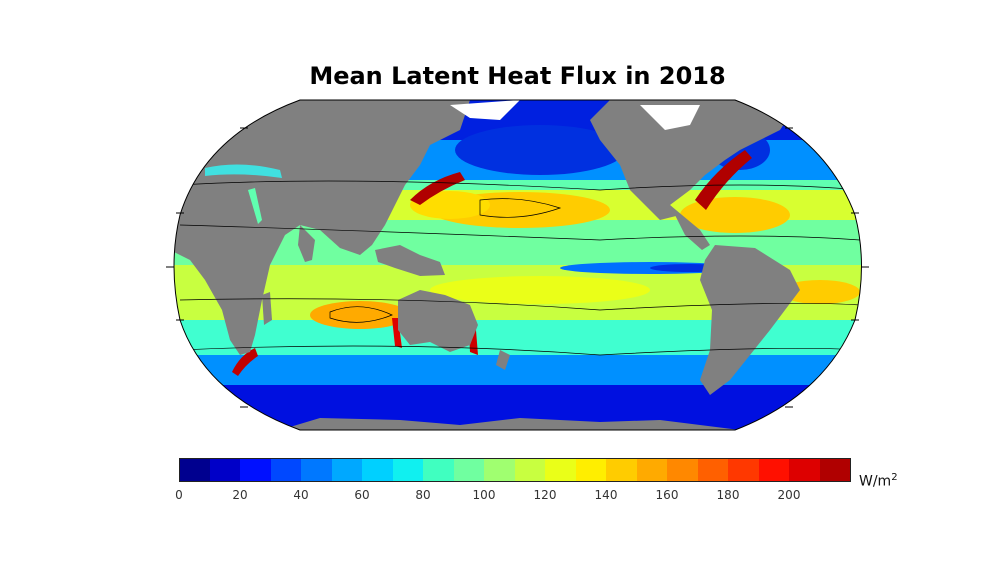  Describe the element at coordinates (750, 320) in the screenshot. I see `south-america` at that location.